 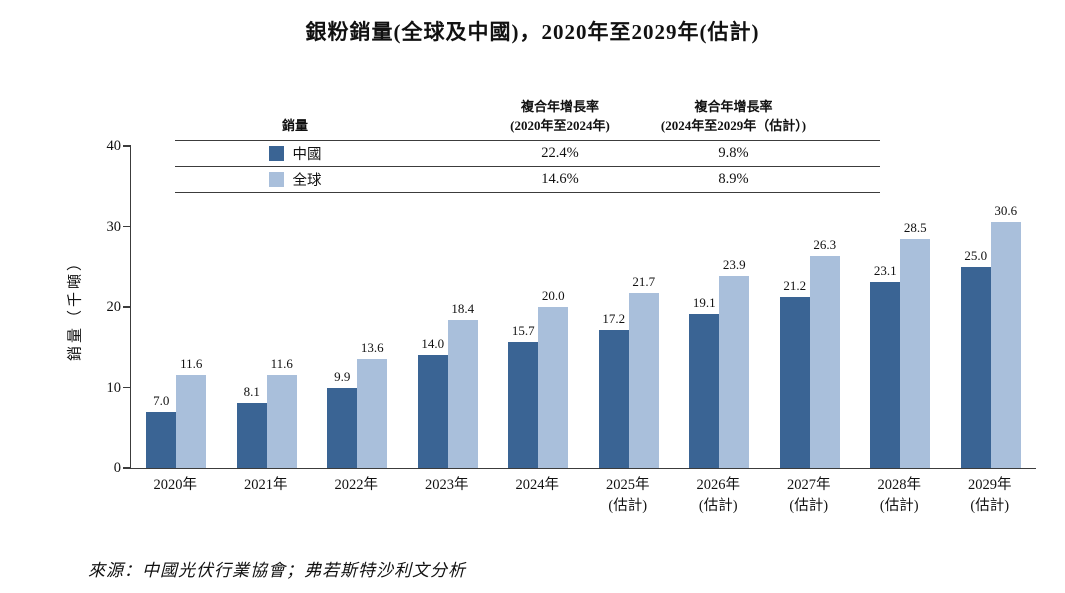 What do you see at coordinates (644, 282) in the screenshot?
I see `bar-value-label: 21.7` at bounding box center [644, 282].